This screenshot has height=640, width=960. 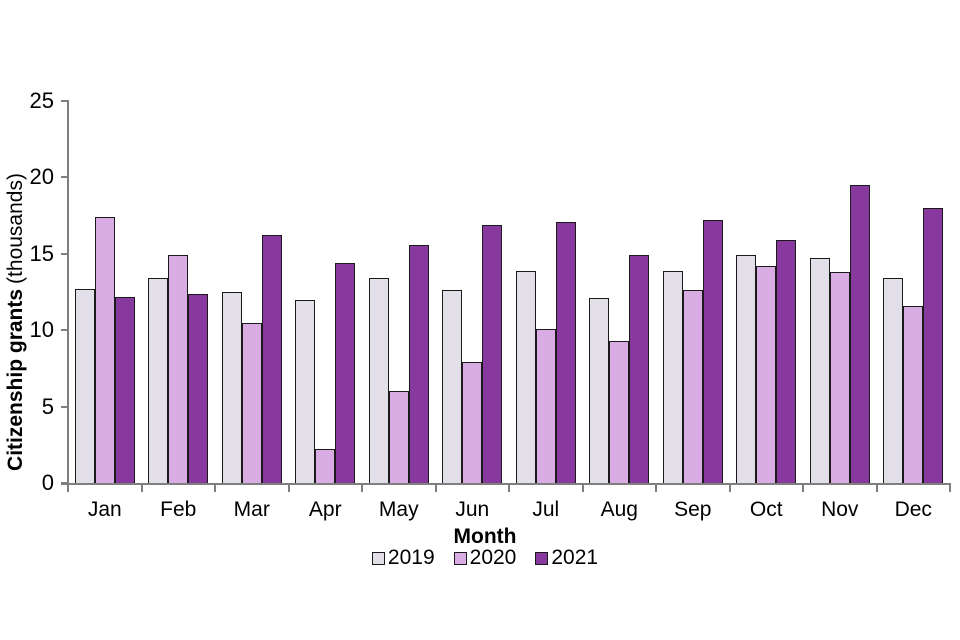 I want to click on y-tick-label-5: 5, so click(x=47, y=406).